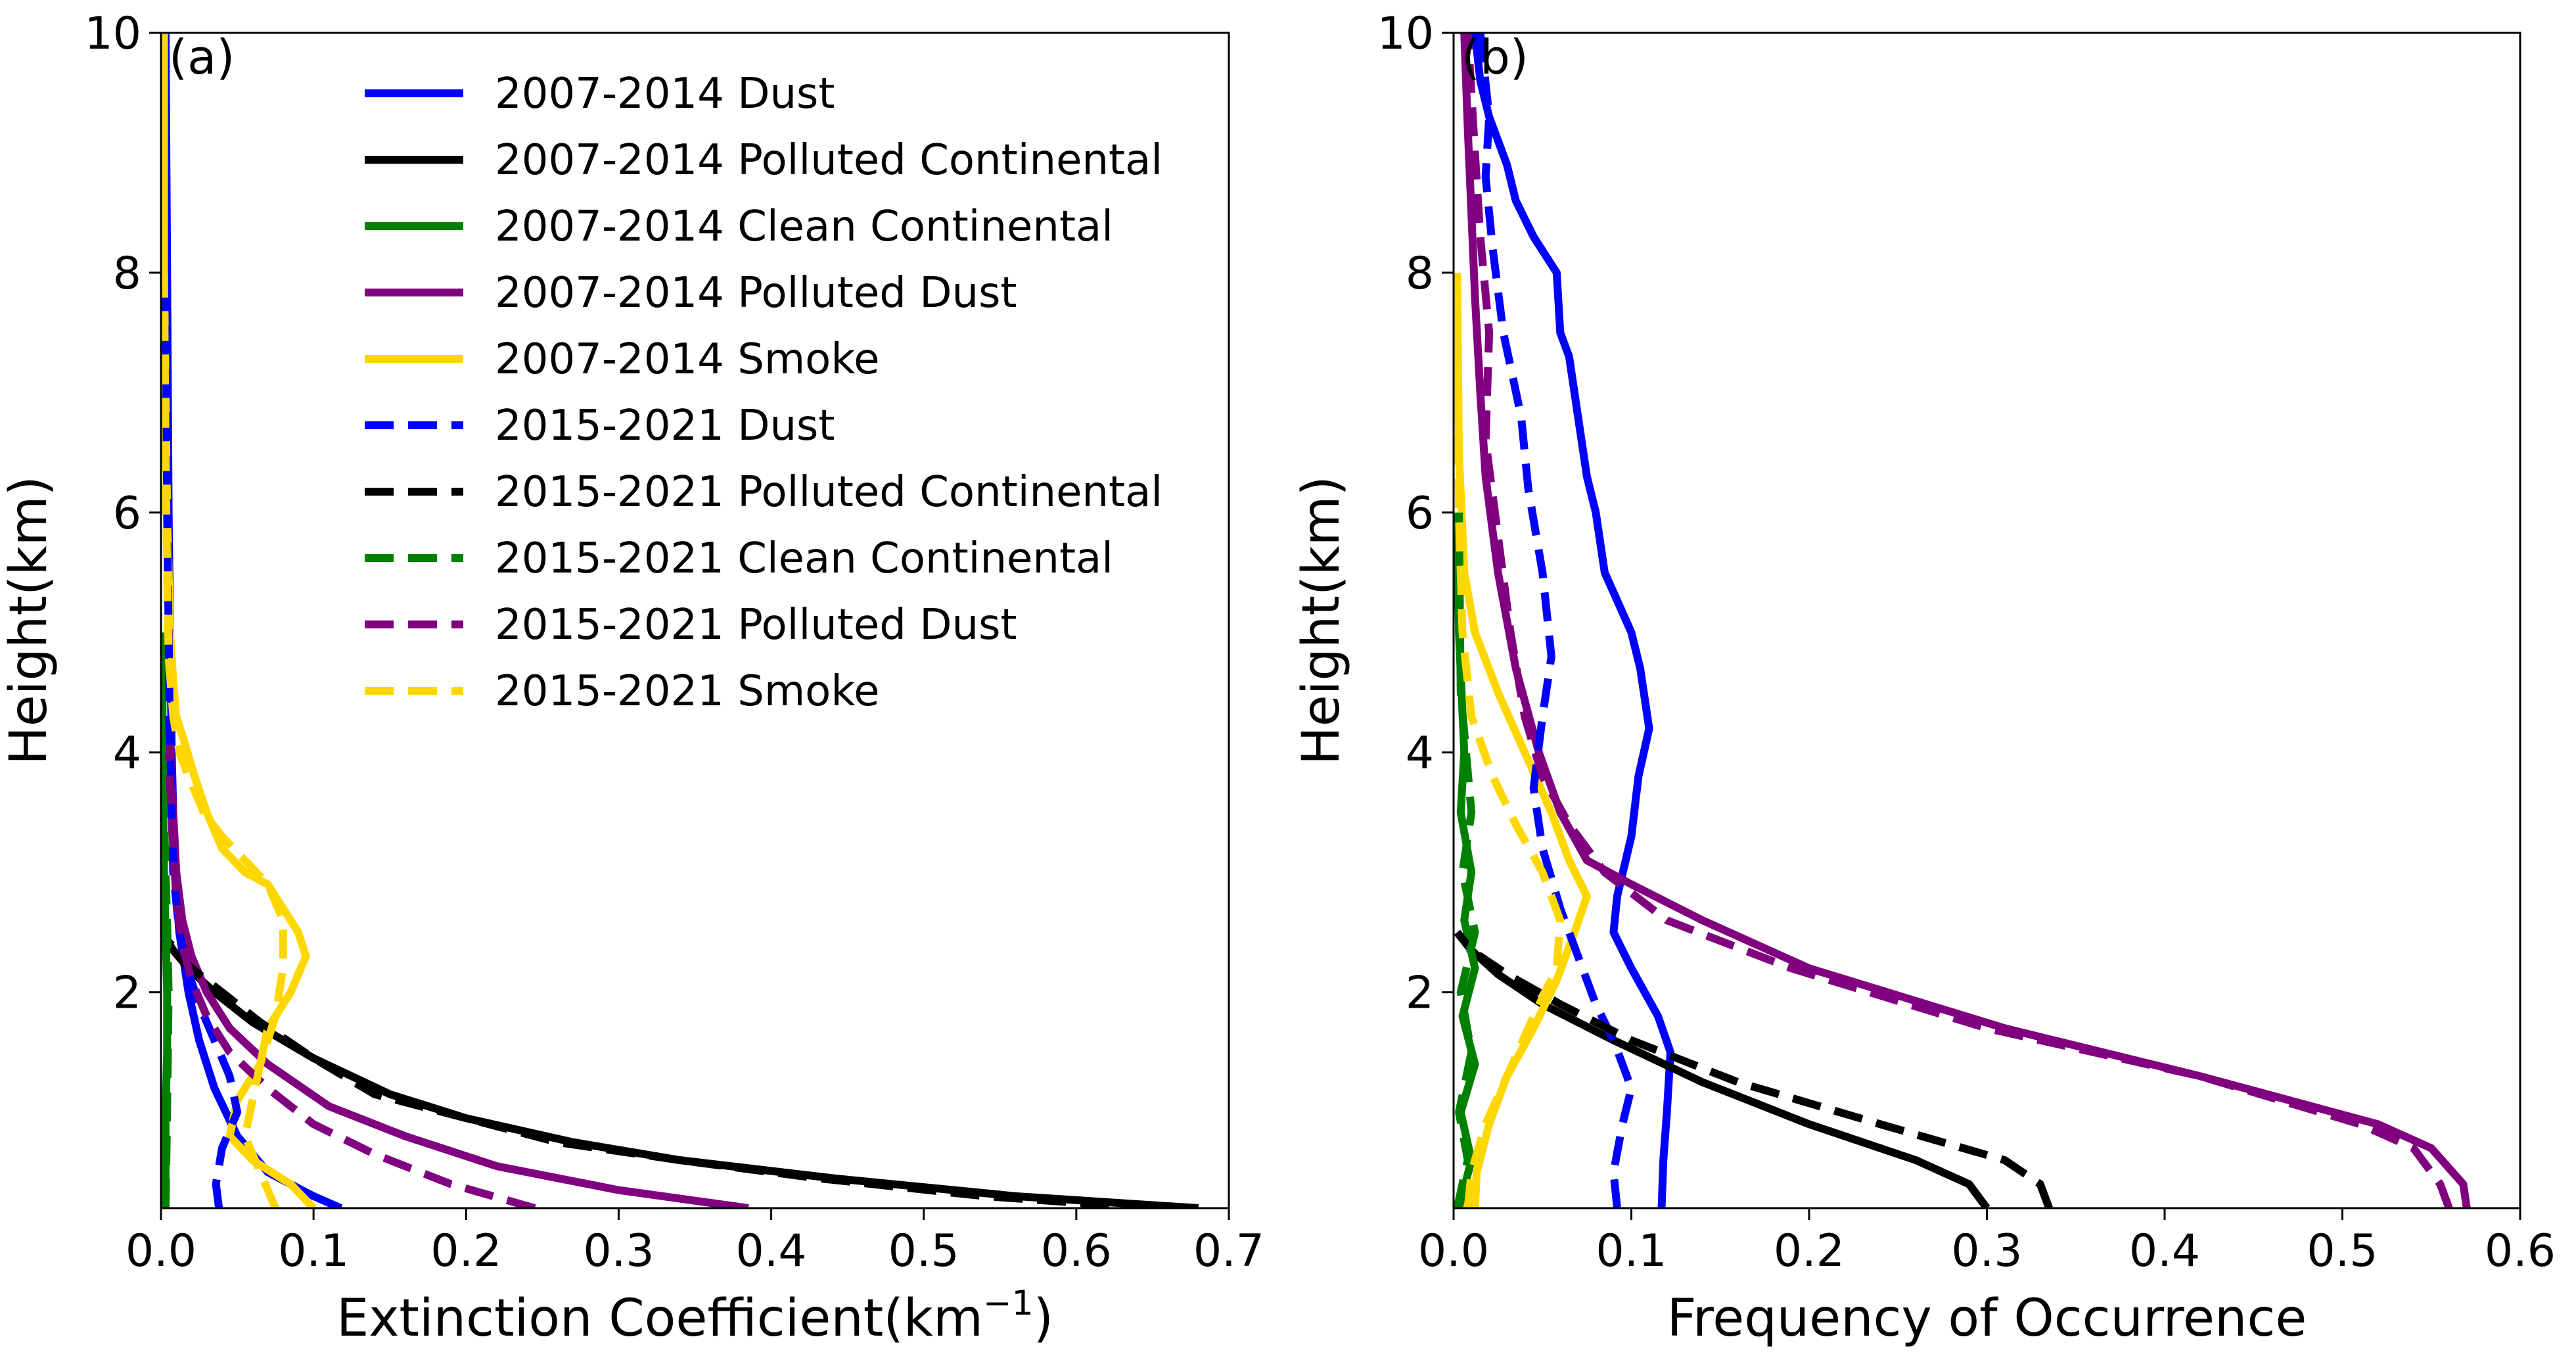 This screenshot has height=1358, width=2576. I want to click on legend-label: 2015-2021 Polluted Continental, so click(829, 492).